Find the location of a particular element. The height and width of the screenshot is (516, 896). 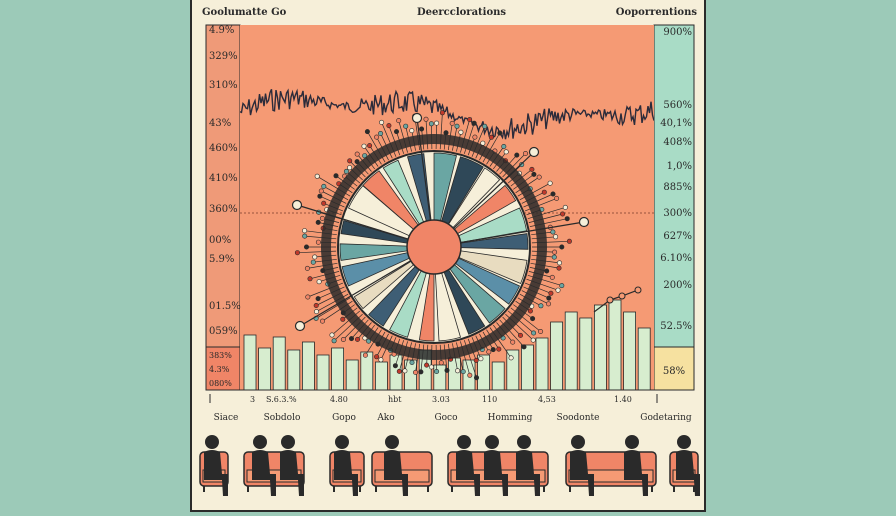

right-label: 6.10% is located at coordinates (676, 258).